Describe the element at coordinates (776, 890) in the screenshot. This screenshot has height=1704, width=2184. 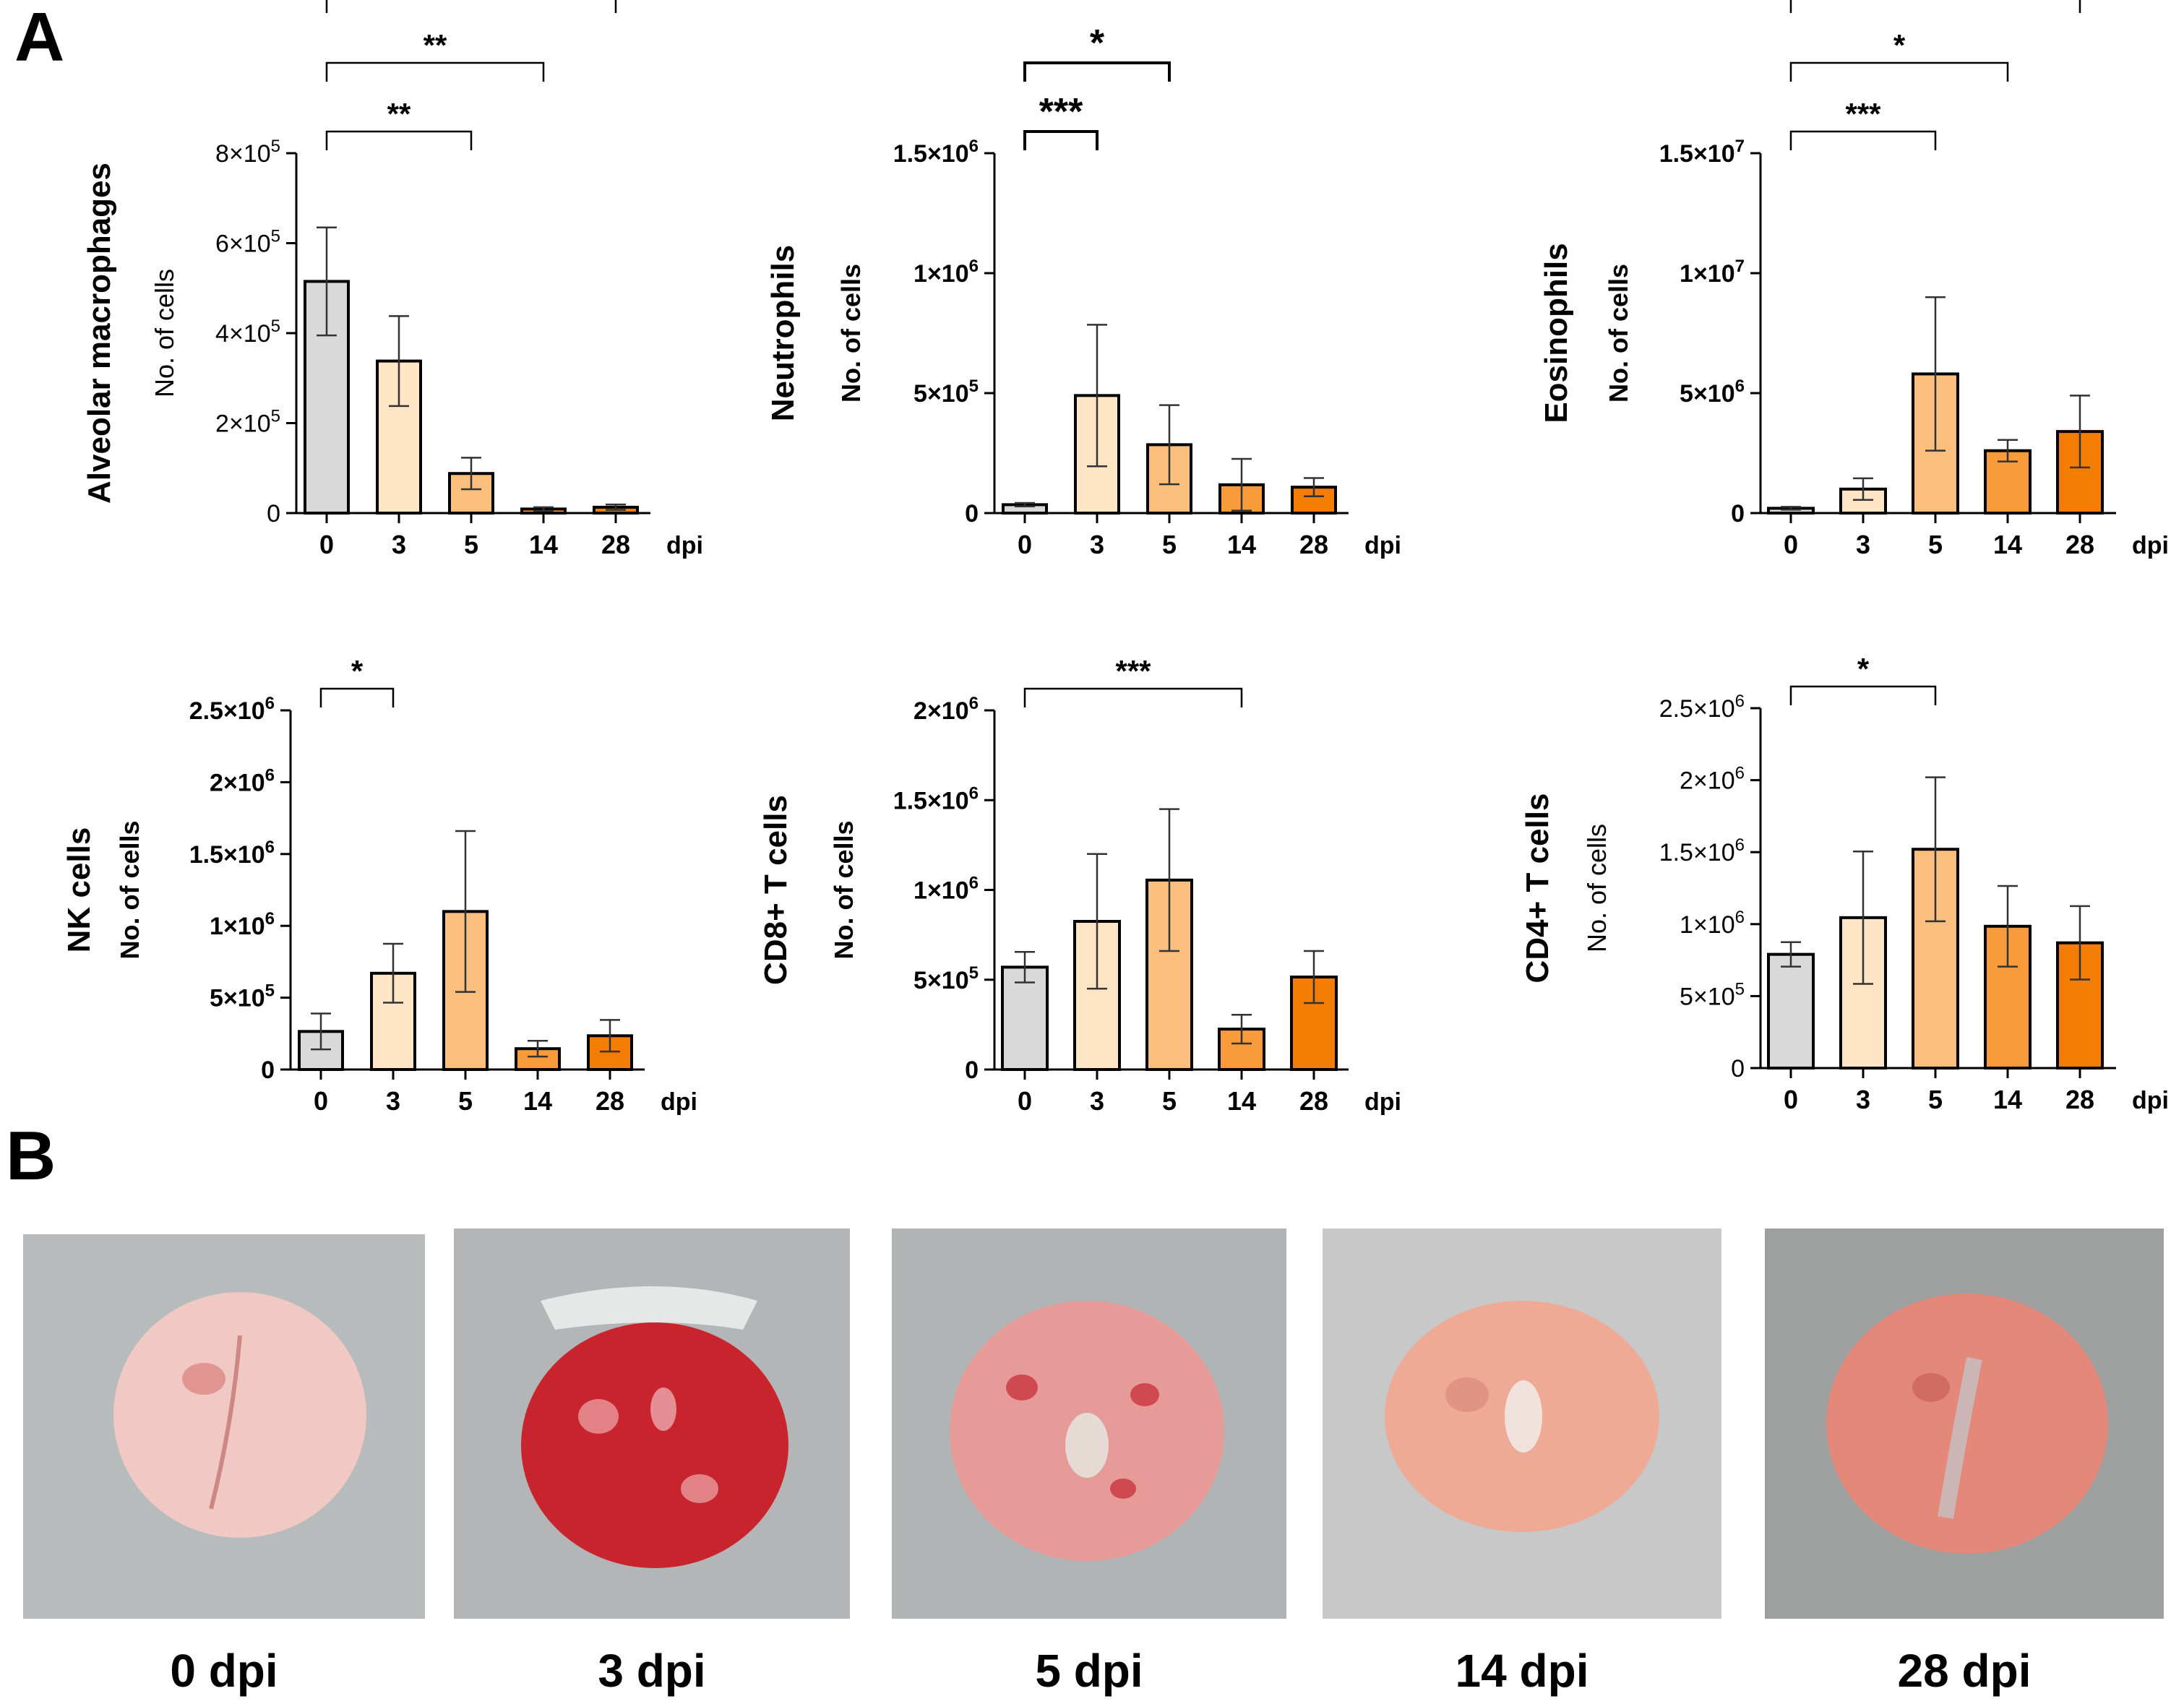
I see `chart-title: CD8+ T cells` at that location.